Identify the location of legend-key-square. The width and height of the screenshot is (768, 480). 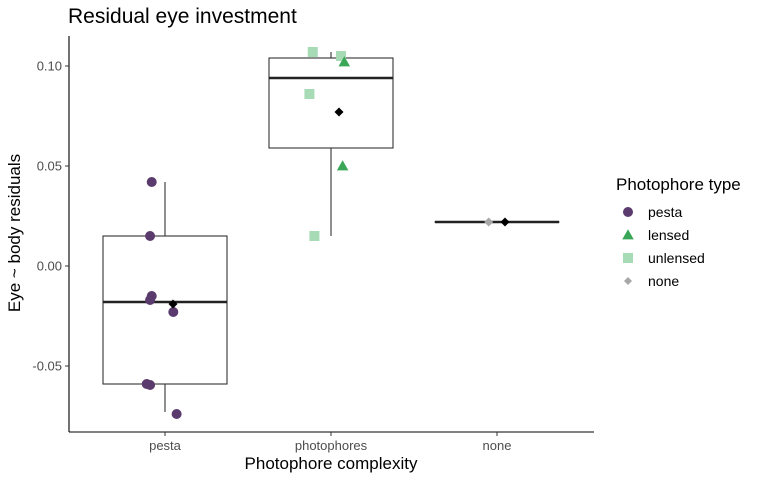
(628, 258).